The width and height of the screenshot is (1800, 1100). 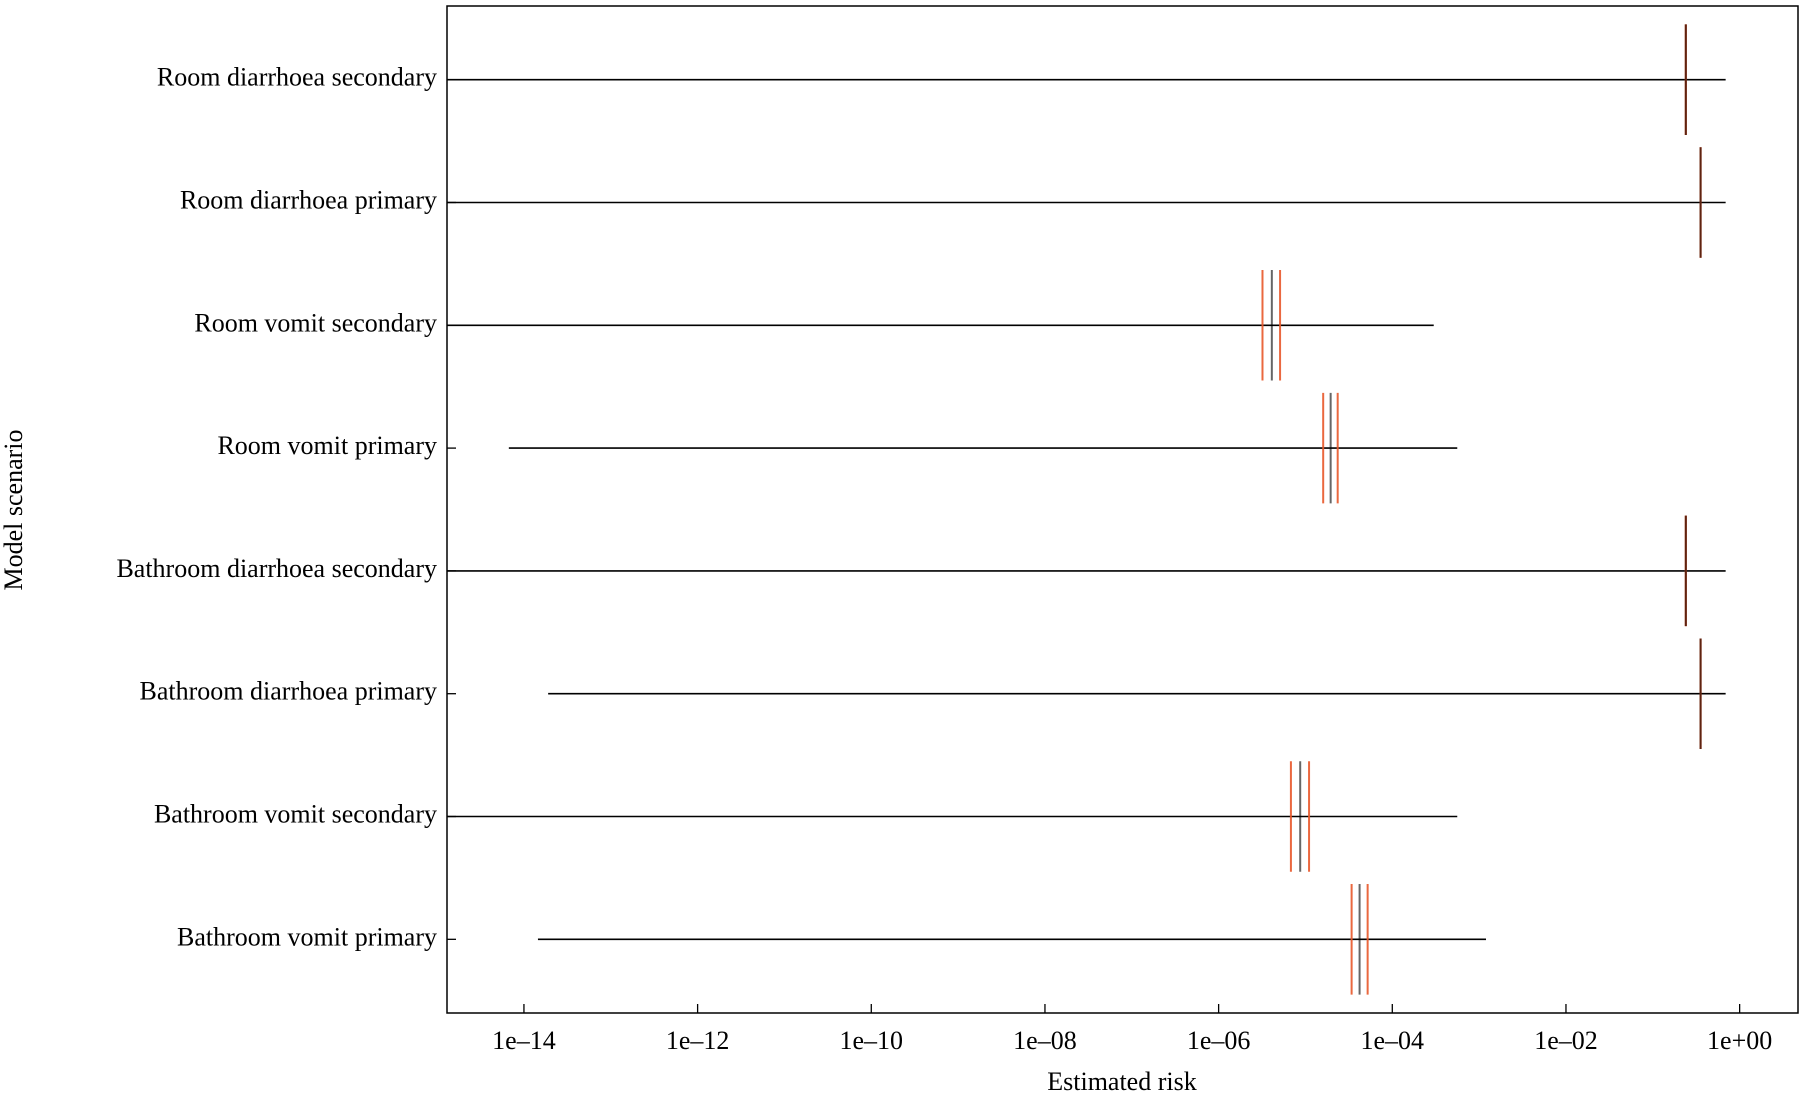 I want to click on x-tick-label: 1e+00, so click(x=1739, y=1040).